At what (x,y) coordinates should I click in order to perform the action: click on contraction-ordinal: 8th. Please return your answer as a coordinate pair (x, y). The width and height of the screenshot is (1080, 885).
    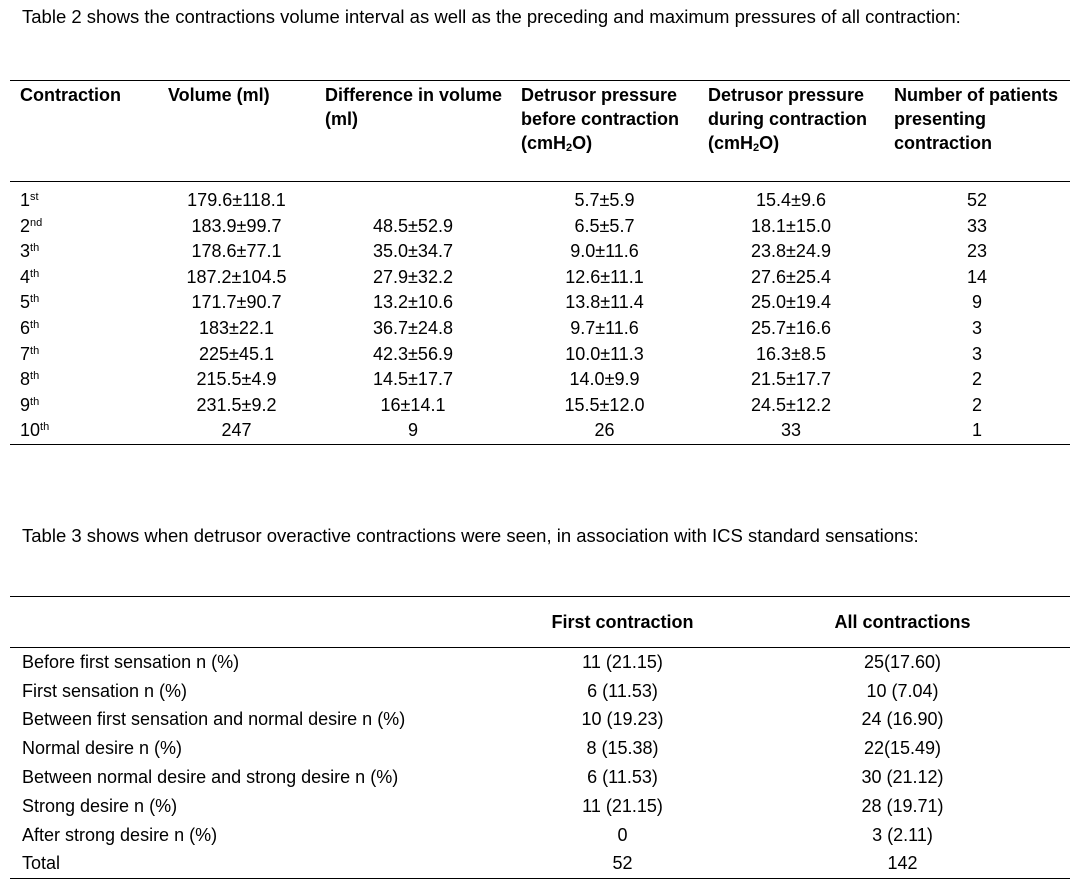
    Looking at the image, I should click on (84, 380).